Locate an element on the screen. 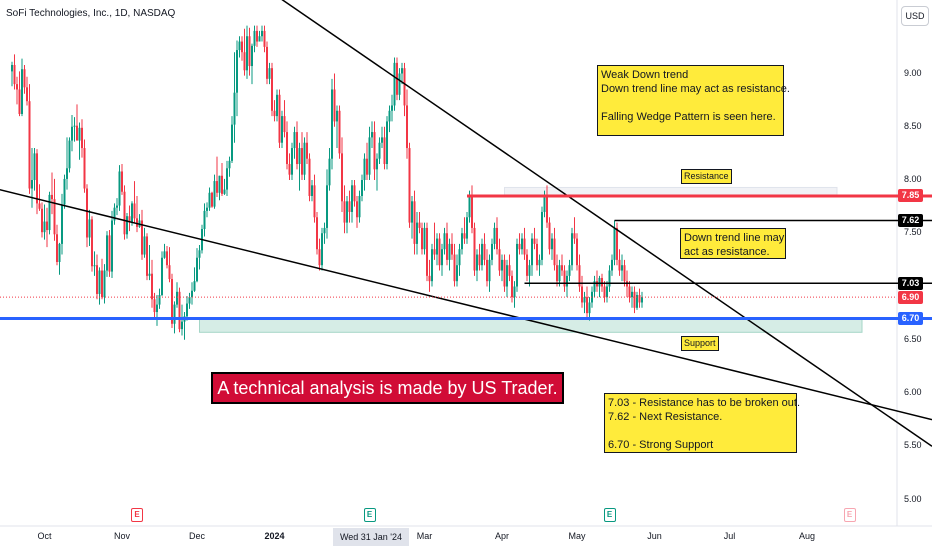  symbol-title: SoFi Technologies, Inc., 1D, NASDAQ is located at coordinates (91, 13).